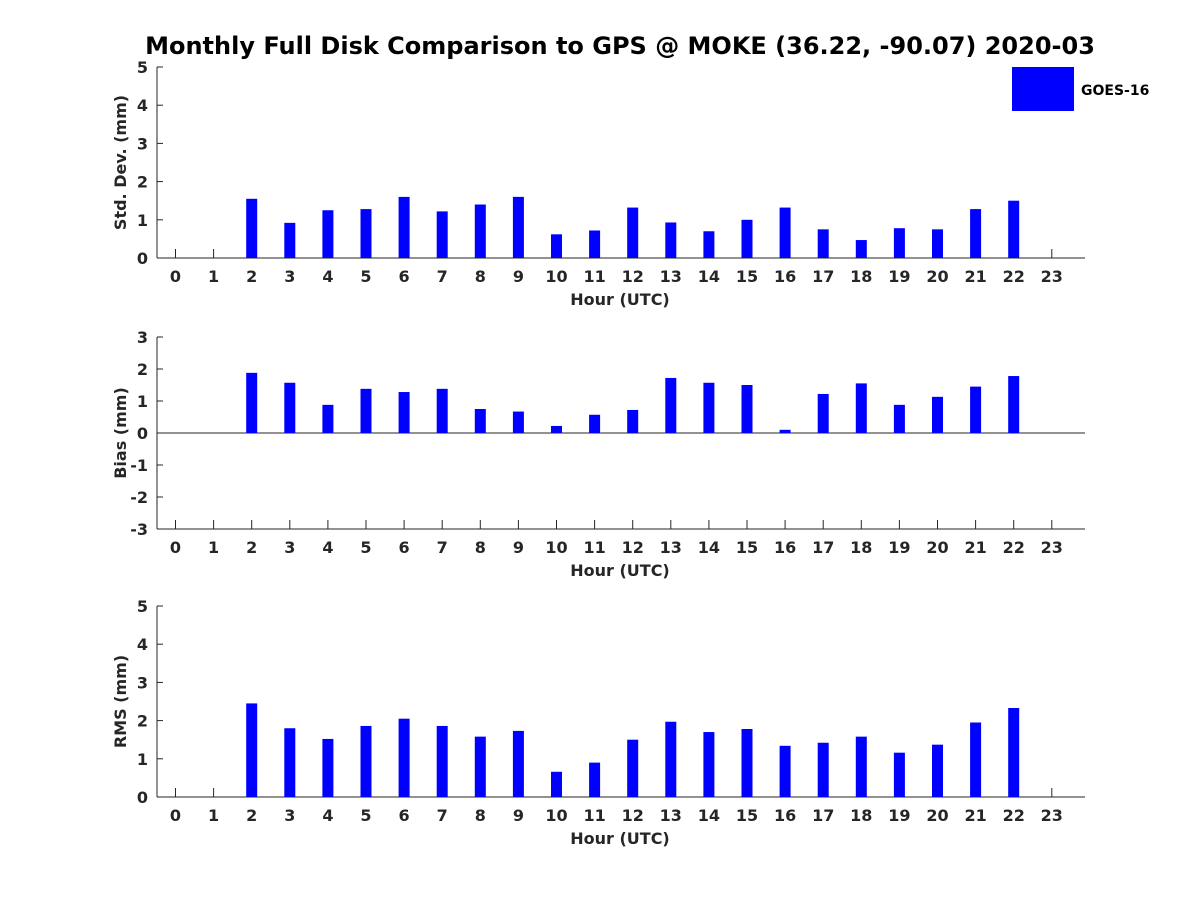  What do you see at coordinates (213, 276) in the screenshot?
I see `x-tick-label: 1` at bounding box center [213, 276].